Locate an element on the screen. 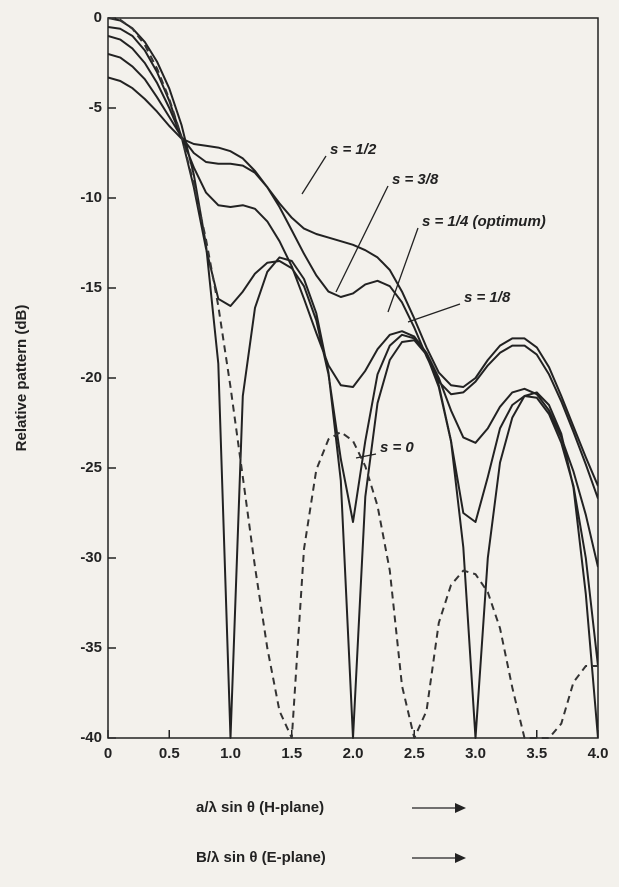 This screenshot has height=887, width=619. series-label: s = 1/2 is located at coordinates (353, 149).